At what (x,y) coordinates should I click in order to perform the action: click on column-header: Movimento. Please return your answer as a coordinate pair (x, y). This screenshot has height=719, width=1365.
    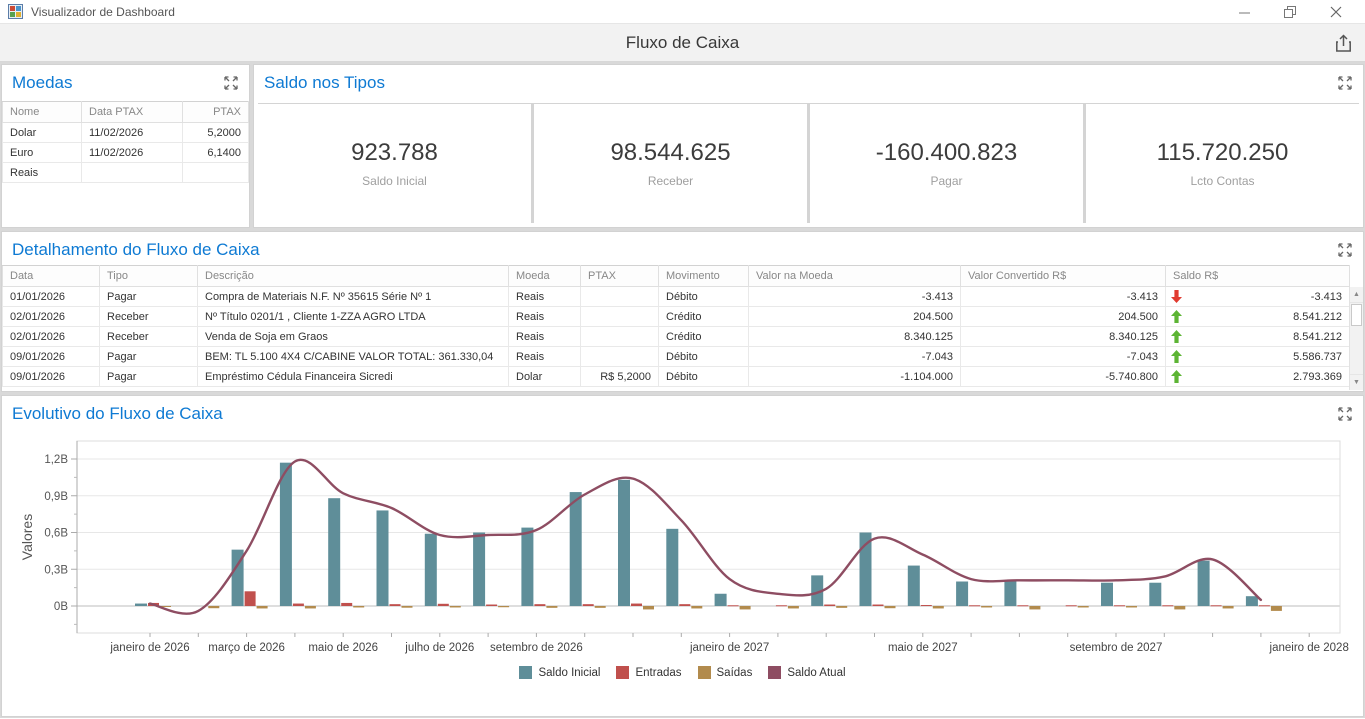
    Looking at the image, I should click on (703, 276).